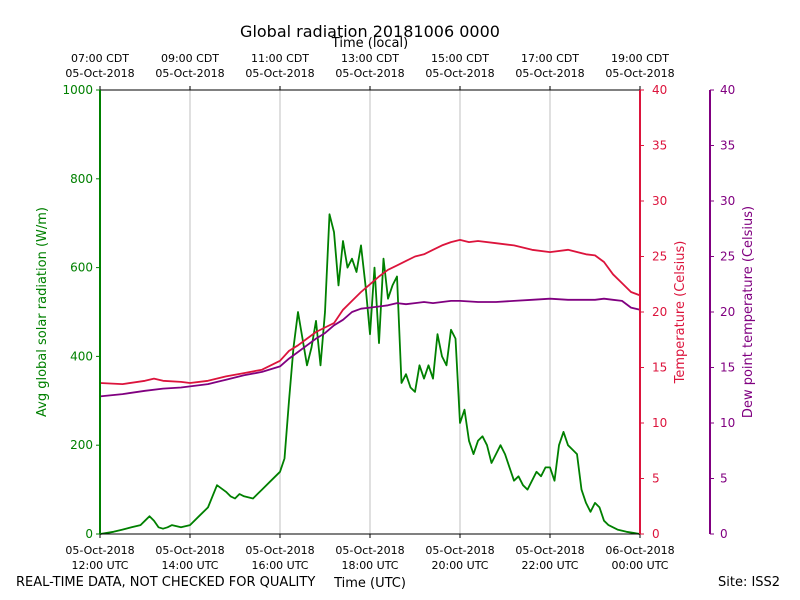  Describe the element at coordinates (659, 201) in the screenshot. I see `temperature-tick-label-6: 30` at that location.